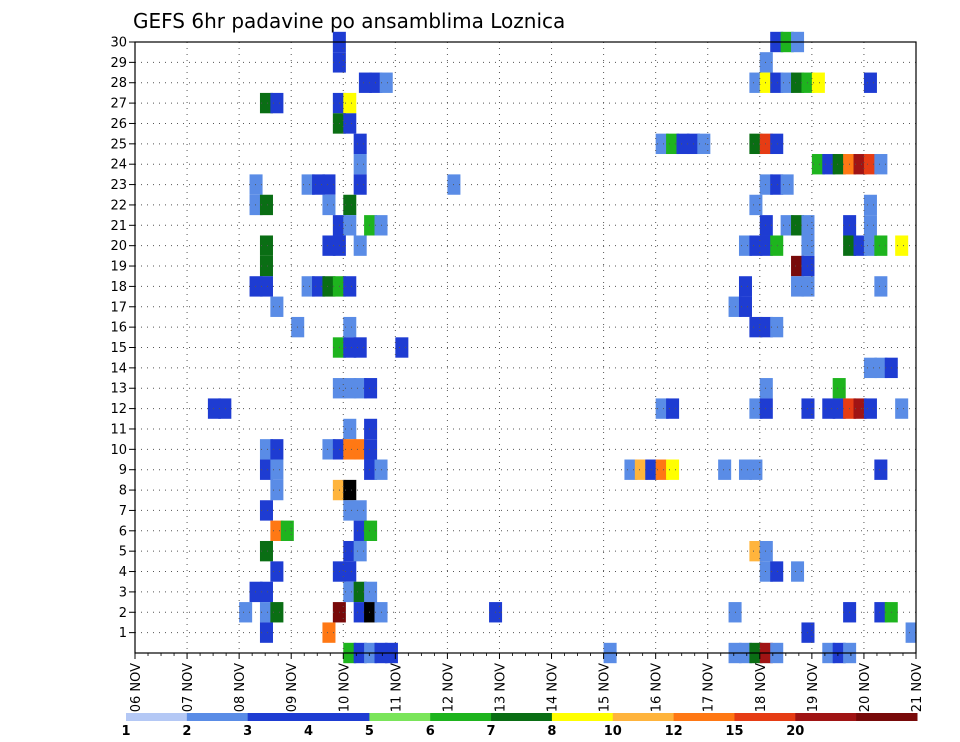 The image size is (960, 742). Describe the element at coordinates (118, 307) in the screenshot. I see `y-tick-label: 17` at that location.